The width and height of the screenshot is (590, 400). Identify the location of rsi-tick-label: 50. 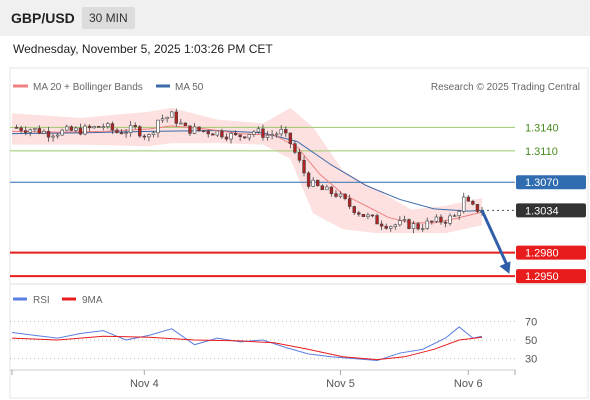
(531, 341).